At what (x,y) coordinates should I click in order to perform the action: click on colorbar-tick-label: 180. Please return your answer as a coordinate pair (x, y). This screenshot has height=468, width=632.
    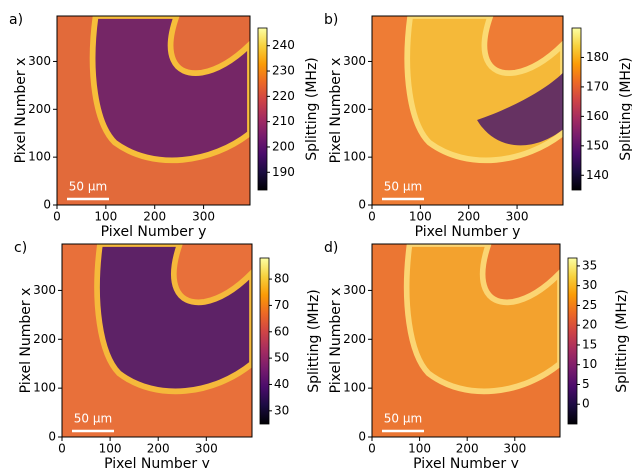
    Looking at the image, I should click on (597, 57).